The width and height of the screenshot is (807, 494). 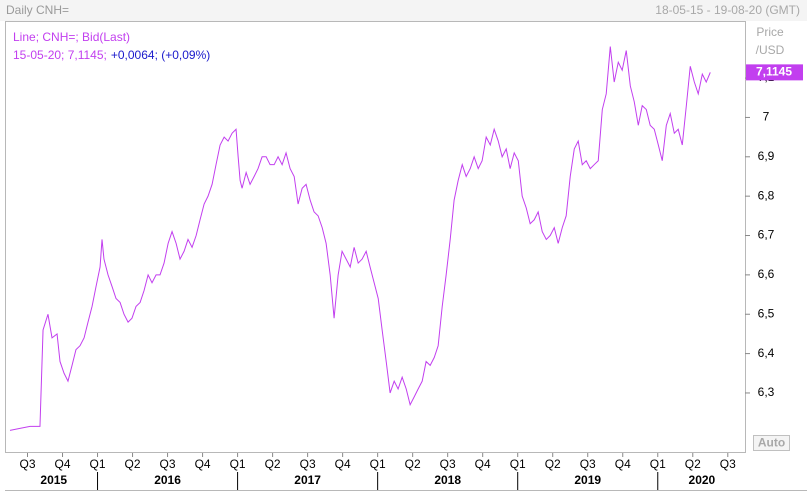 What do you see at coordinates (766, 195) in the screenshot?
I see `y-tick-label: 6,8` at bounding box center [766, 195].